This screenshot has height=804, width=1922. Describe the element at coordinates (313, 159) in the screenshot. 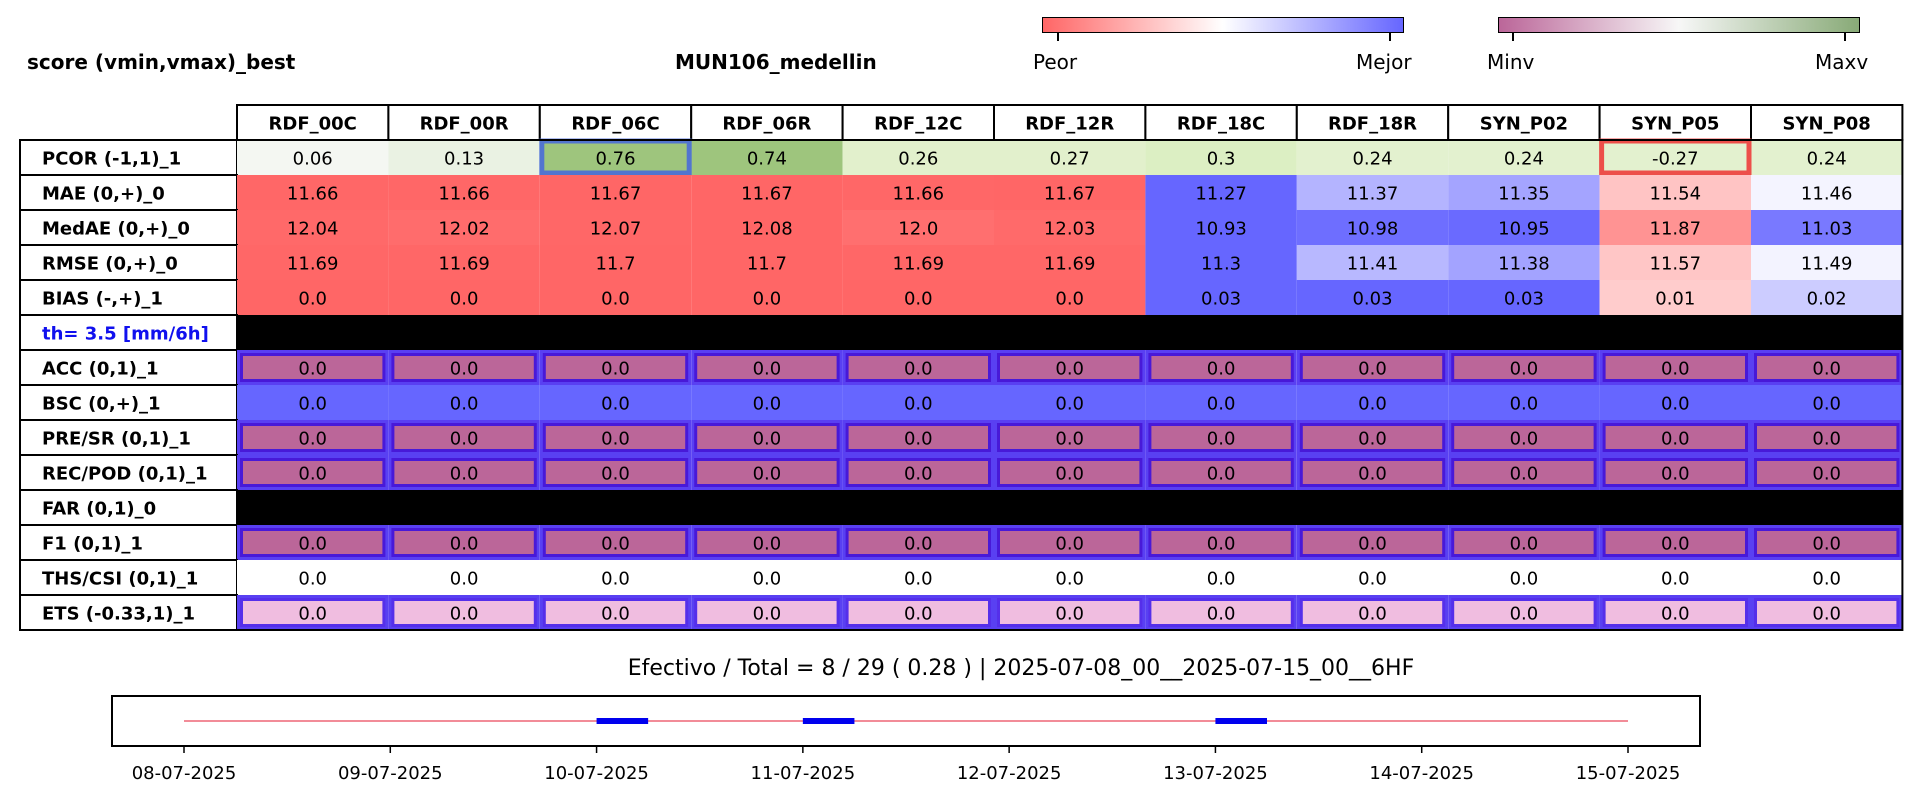

I see `cell-value: 0.06` at that location.